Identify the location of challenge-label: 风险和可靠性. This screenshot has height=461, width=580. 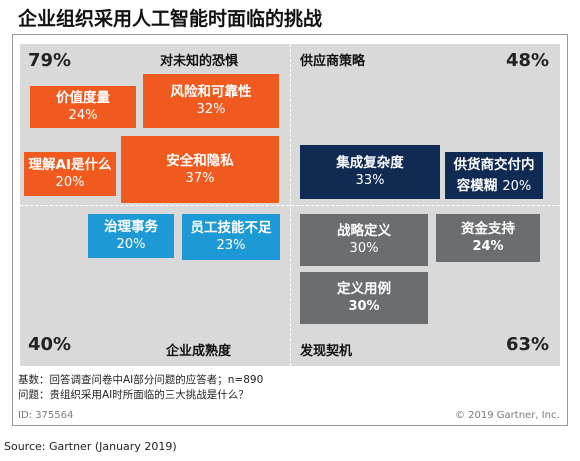
(211, 92).